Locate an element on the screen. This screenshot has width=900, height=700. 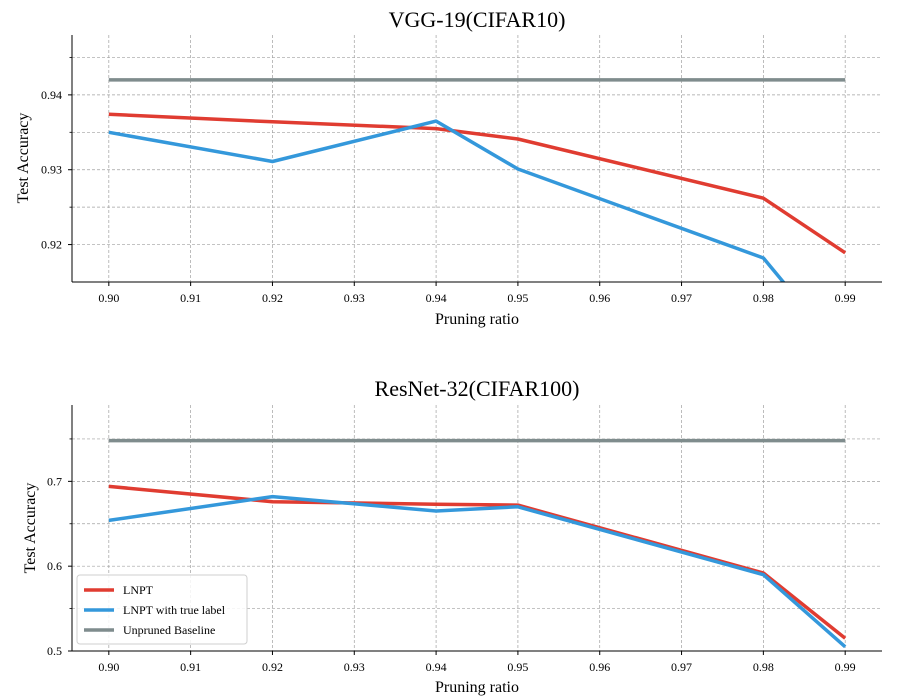
y-tick-label: 0.5 is located at coordinates (54, 651).